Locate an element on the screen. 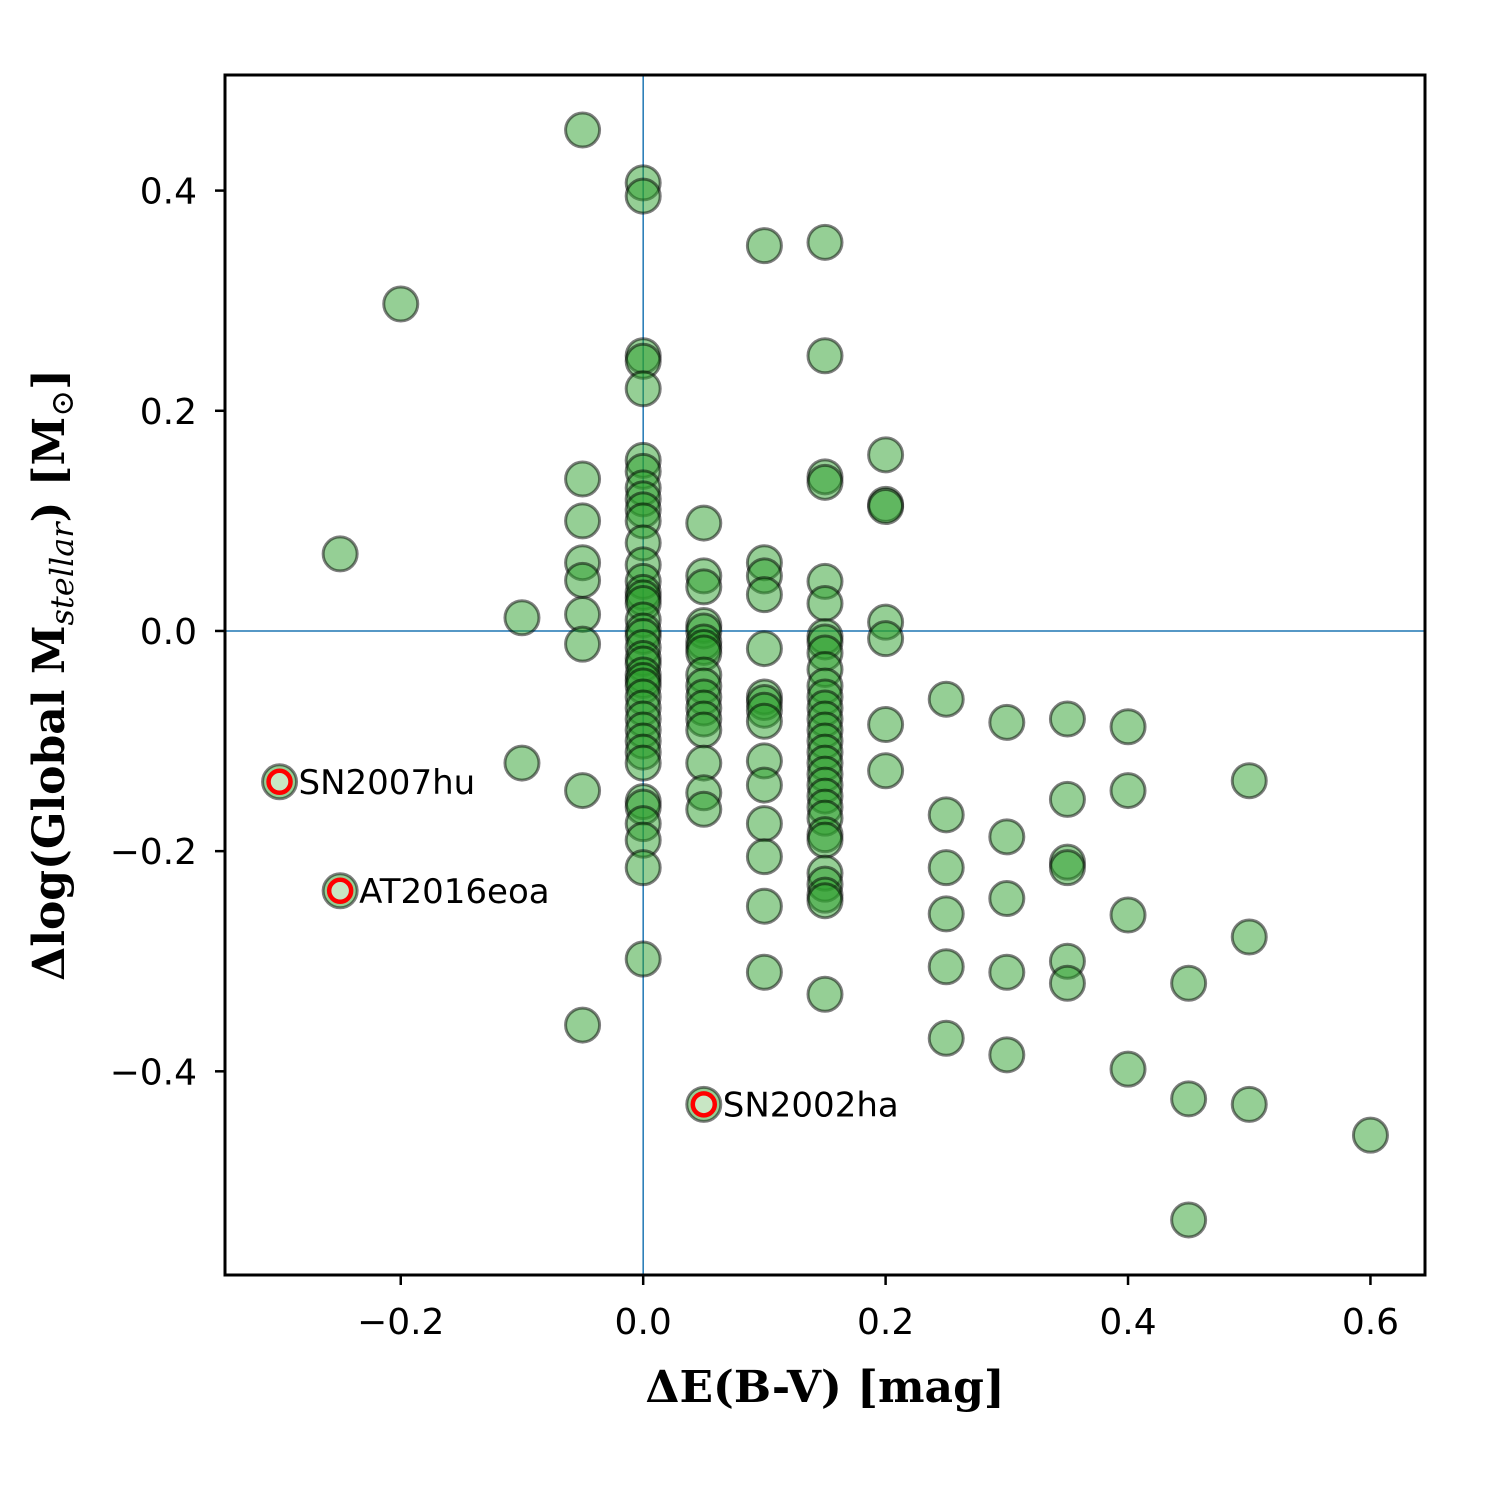  x-tick-label: 0.0 is located at coordinates (643, 1322).